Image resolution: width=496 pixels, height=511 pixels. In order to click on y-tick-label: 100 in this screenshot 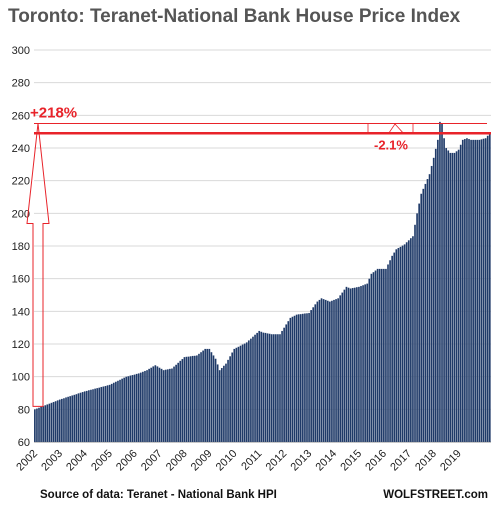, I will do `click(21, 378)`.